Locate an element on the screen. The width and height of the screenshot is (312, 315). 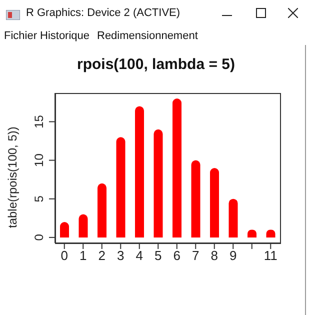
x-tick-label: 3 is located at coordinates (120, 256).